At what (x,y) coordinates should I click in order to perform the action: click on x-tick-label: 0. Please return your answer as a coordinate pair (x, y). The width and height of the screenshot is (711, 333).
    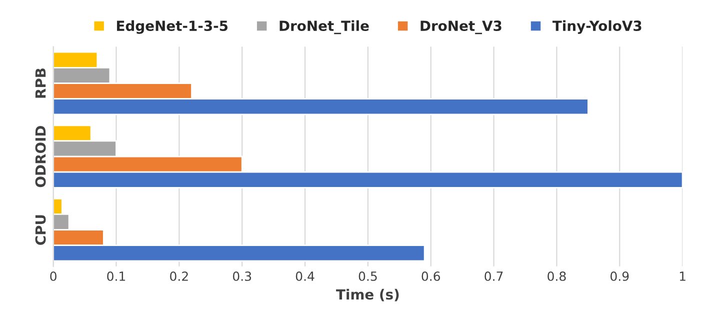
    Looking at the image, I should click on (53, 276).